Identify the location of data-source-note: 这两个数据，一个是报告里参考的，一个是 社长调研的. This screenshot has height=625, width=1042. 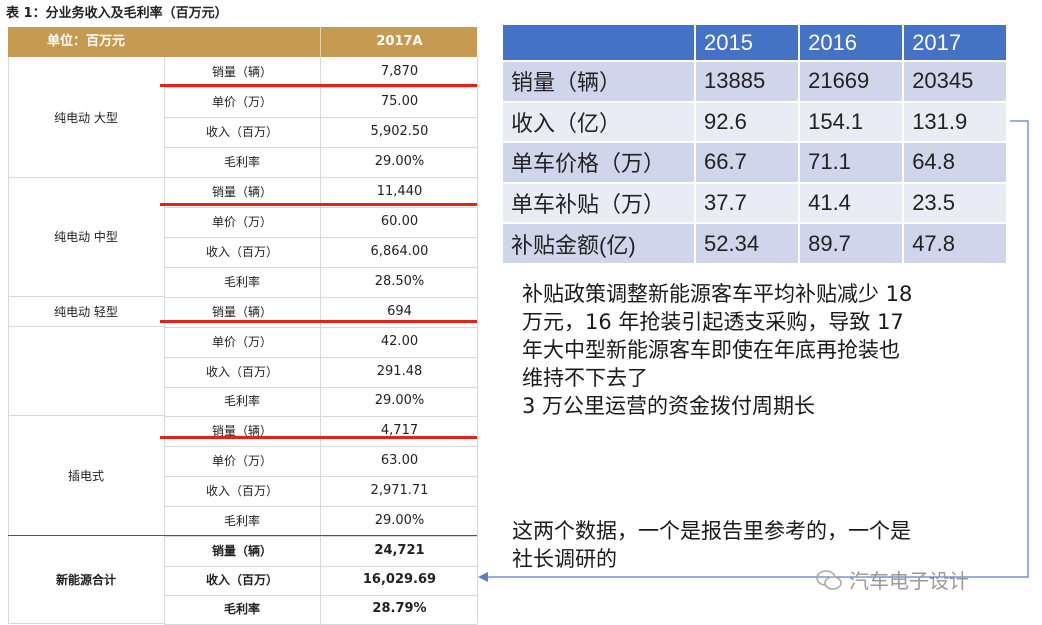
(747, 545).